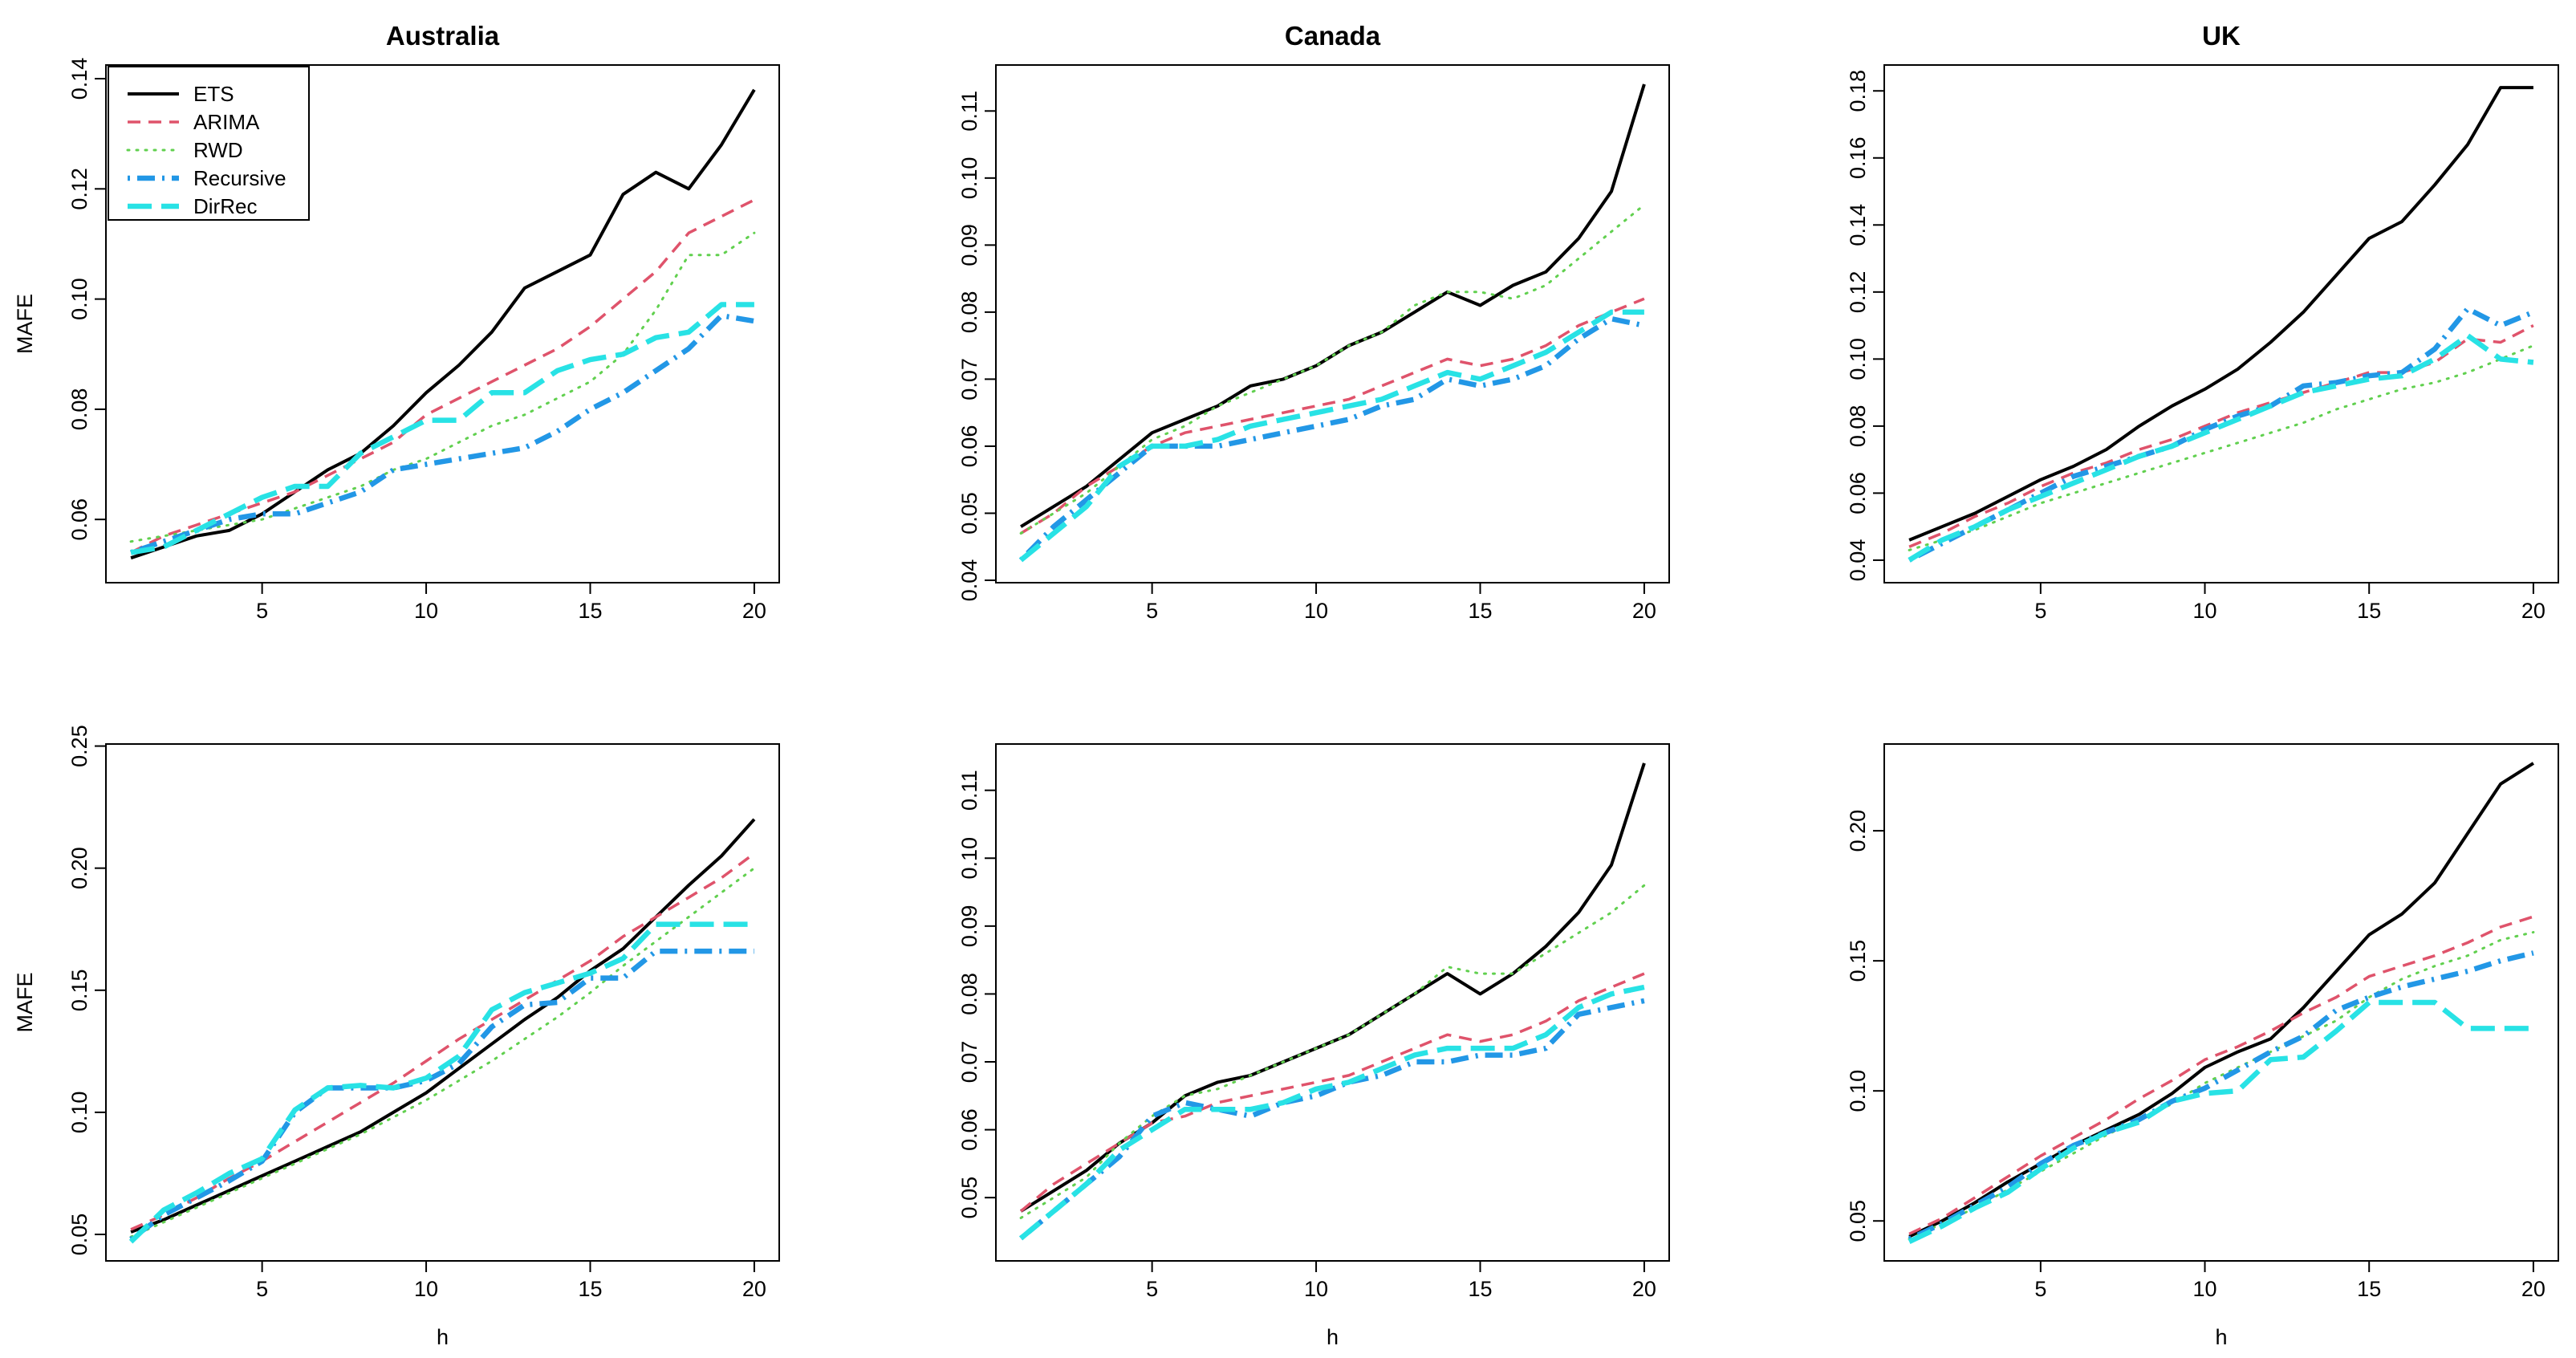 The width and height of the screenshot is (2576, 1358). What do you see at coordinates (225, 206) in the screenshot?
I see `legend-label-dirrec: DirRec` at bounding box center [225, 206].